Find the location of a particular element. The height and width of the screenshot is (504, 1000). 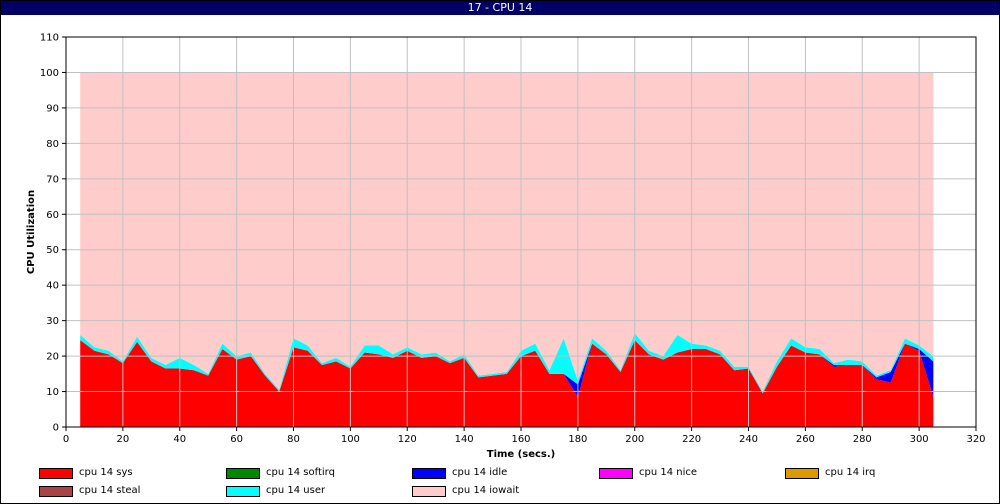

y-tick-label: 110 is located at coordinates (49, 38).